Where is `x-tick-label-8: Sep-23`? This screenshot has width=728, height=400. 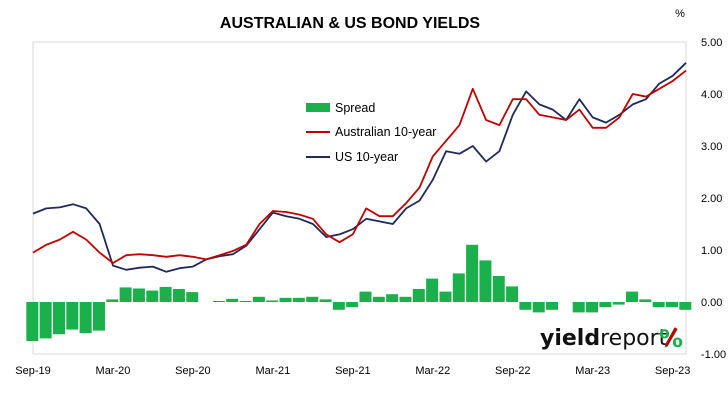 x-tick-label-8: Sep-23 is located at coordinates (672, 371).